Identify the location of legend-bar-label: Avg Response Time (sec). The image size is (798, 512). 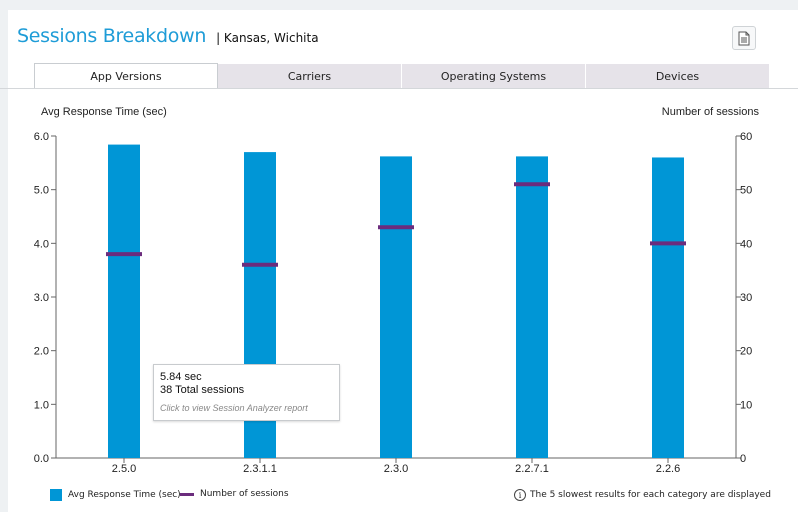
(124, 495).